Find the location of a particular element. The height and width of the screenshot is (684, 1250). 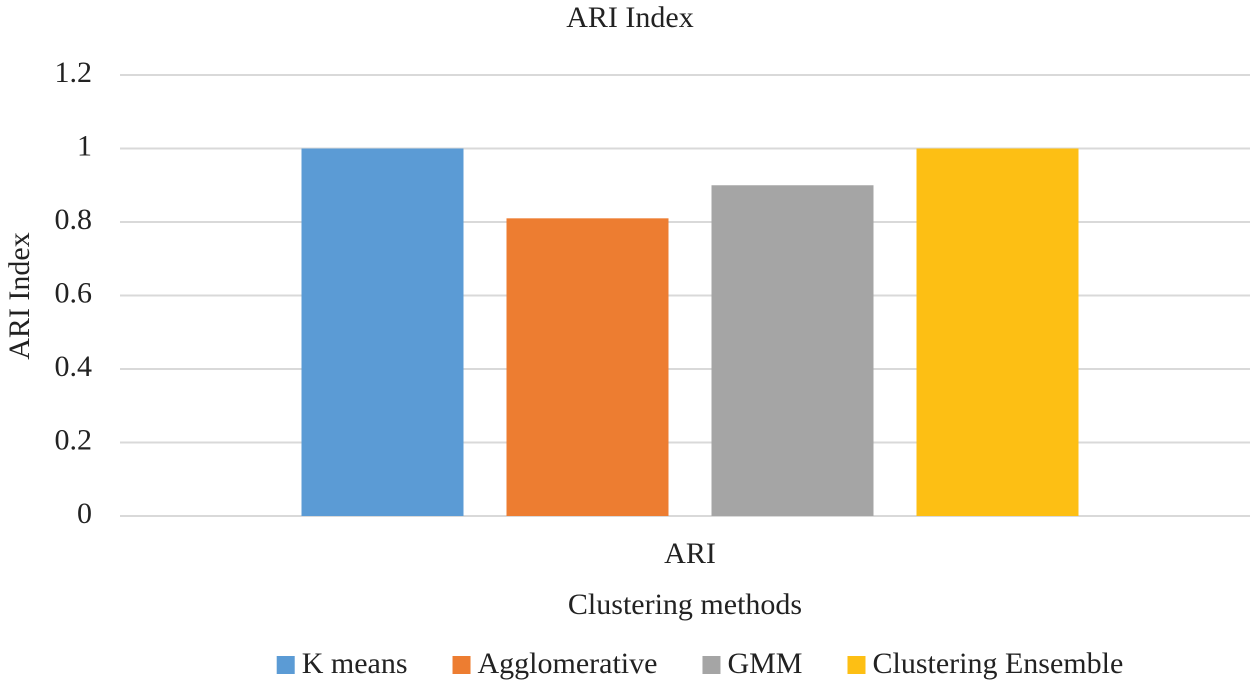

y-tick-label: 0 is located at coordinates (84, 513).